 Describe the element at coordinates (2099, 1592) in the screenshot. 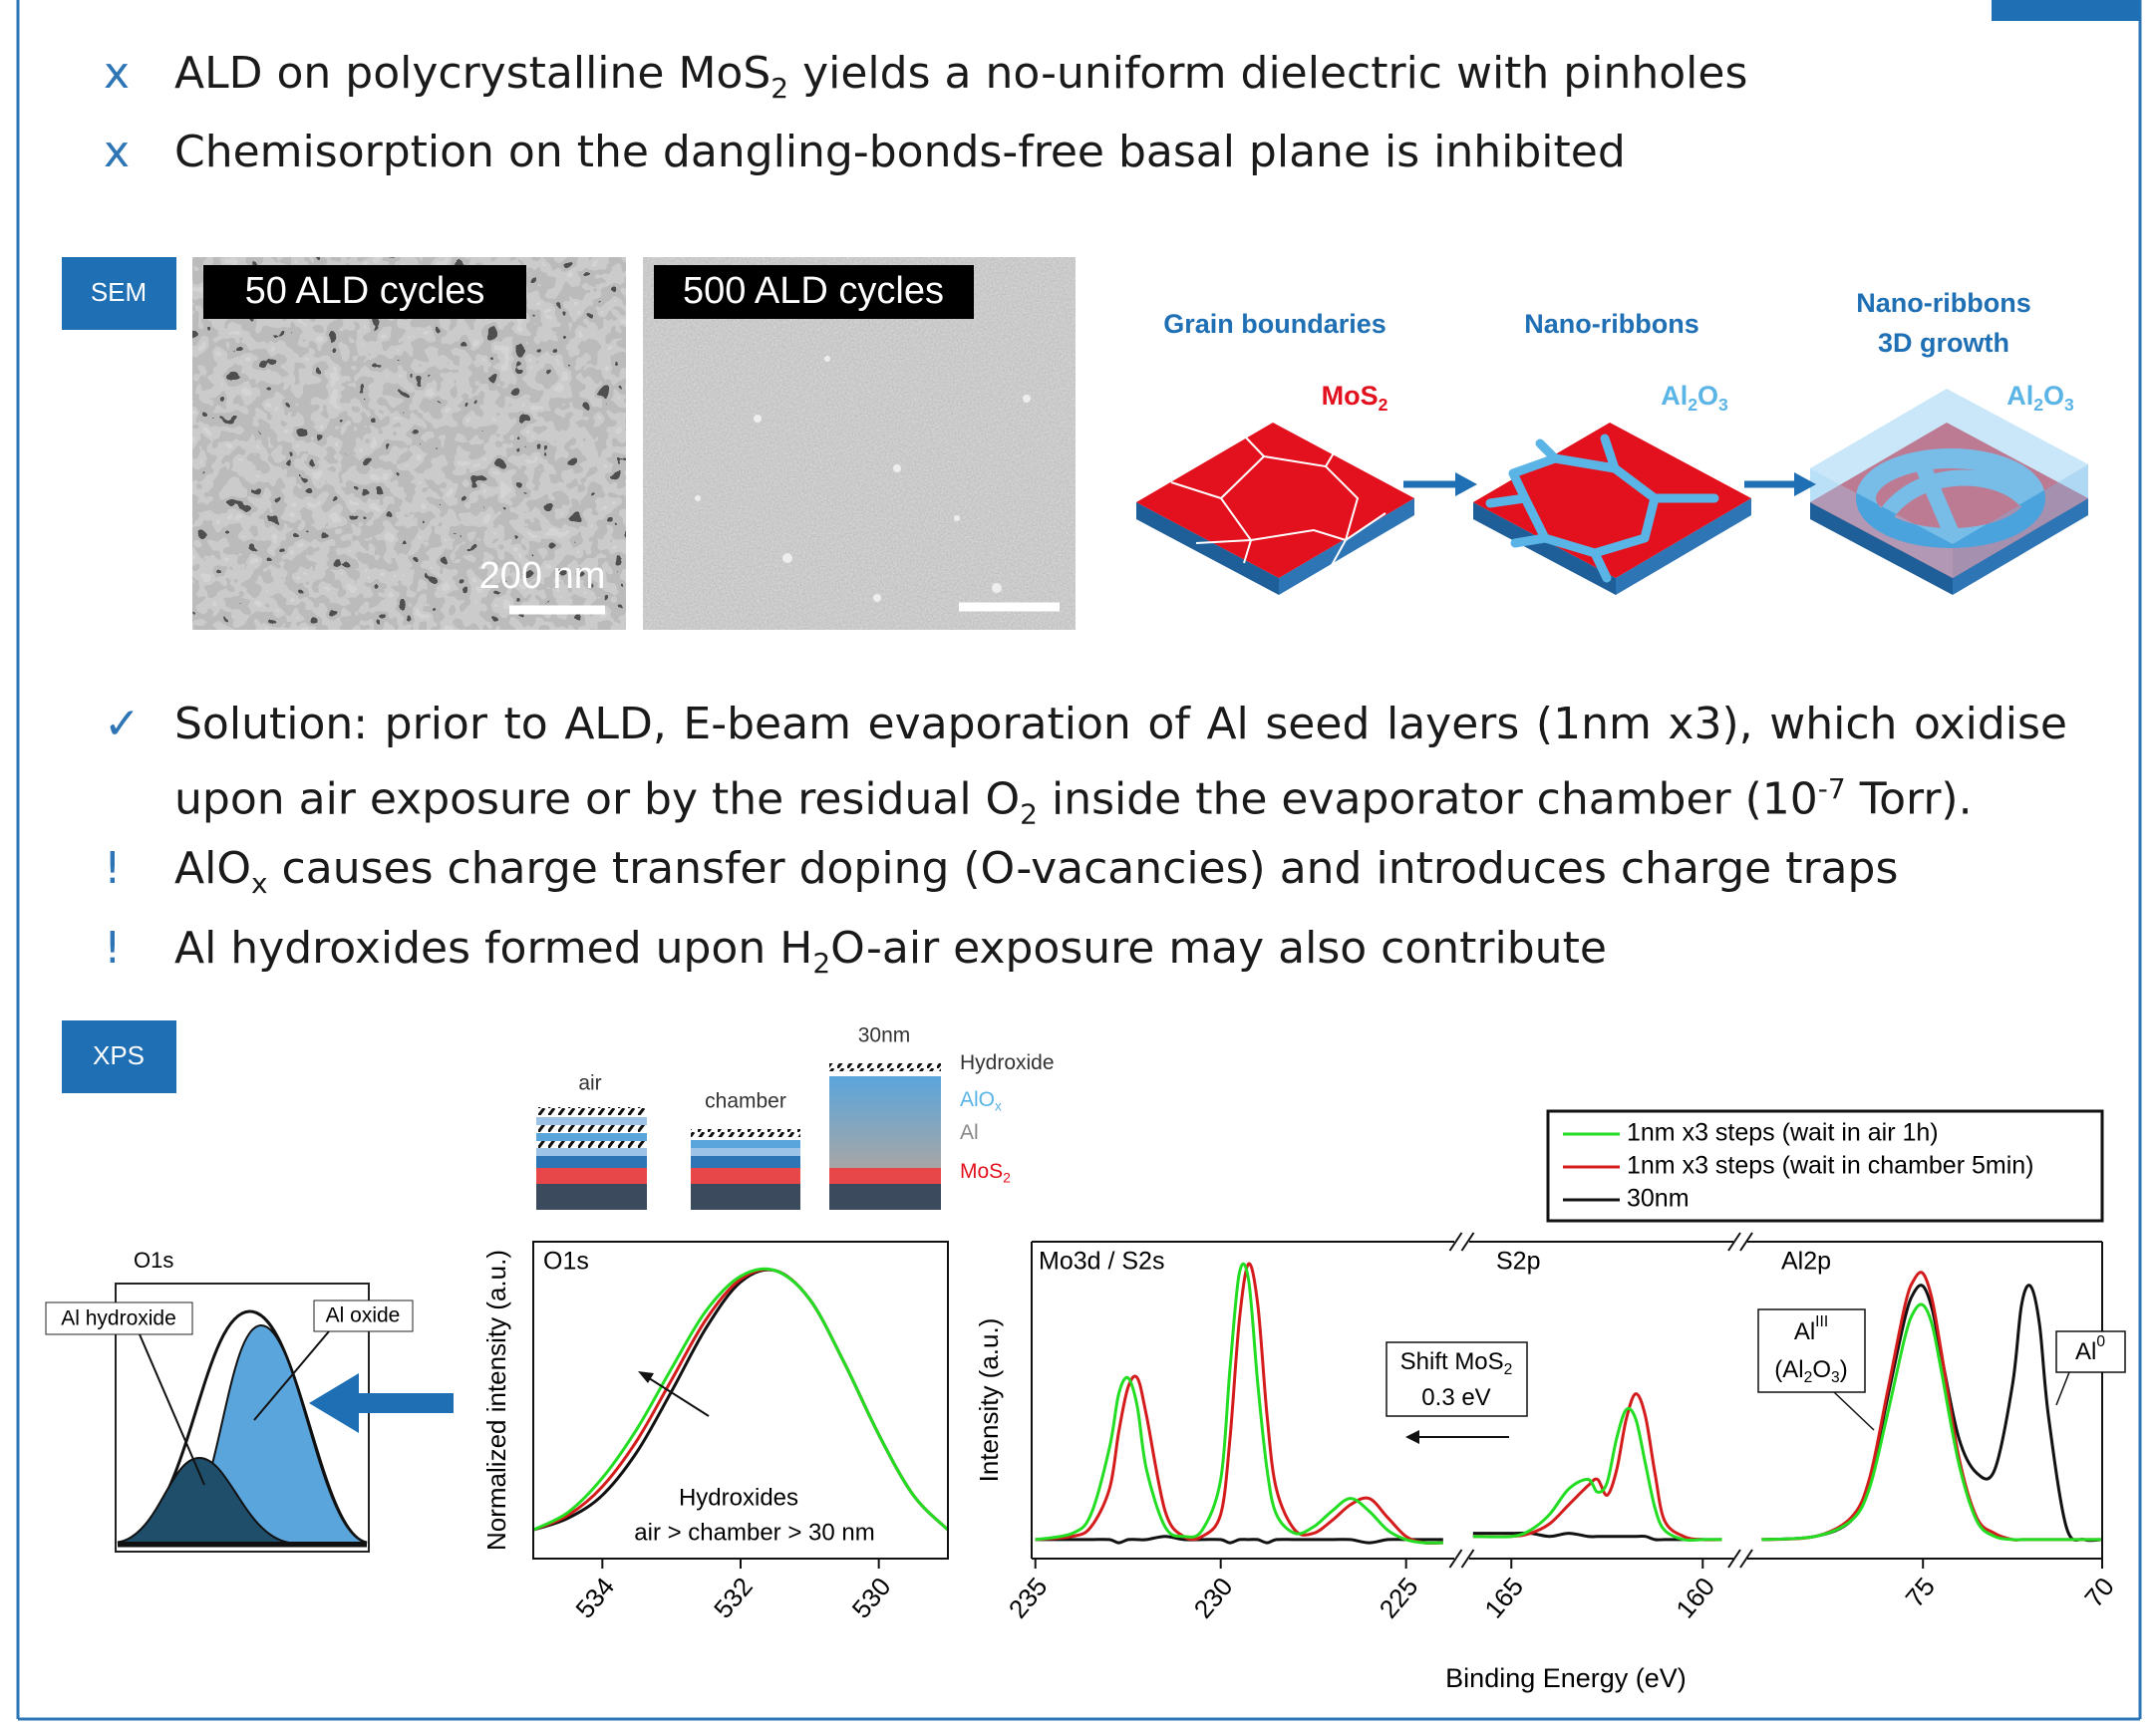

I see `x-tick-label: 70` at that location.